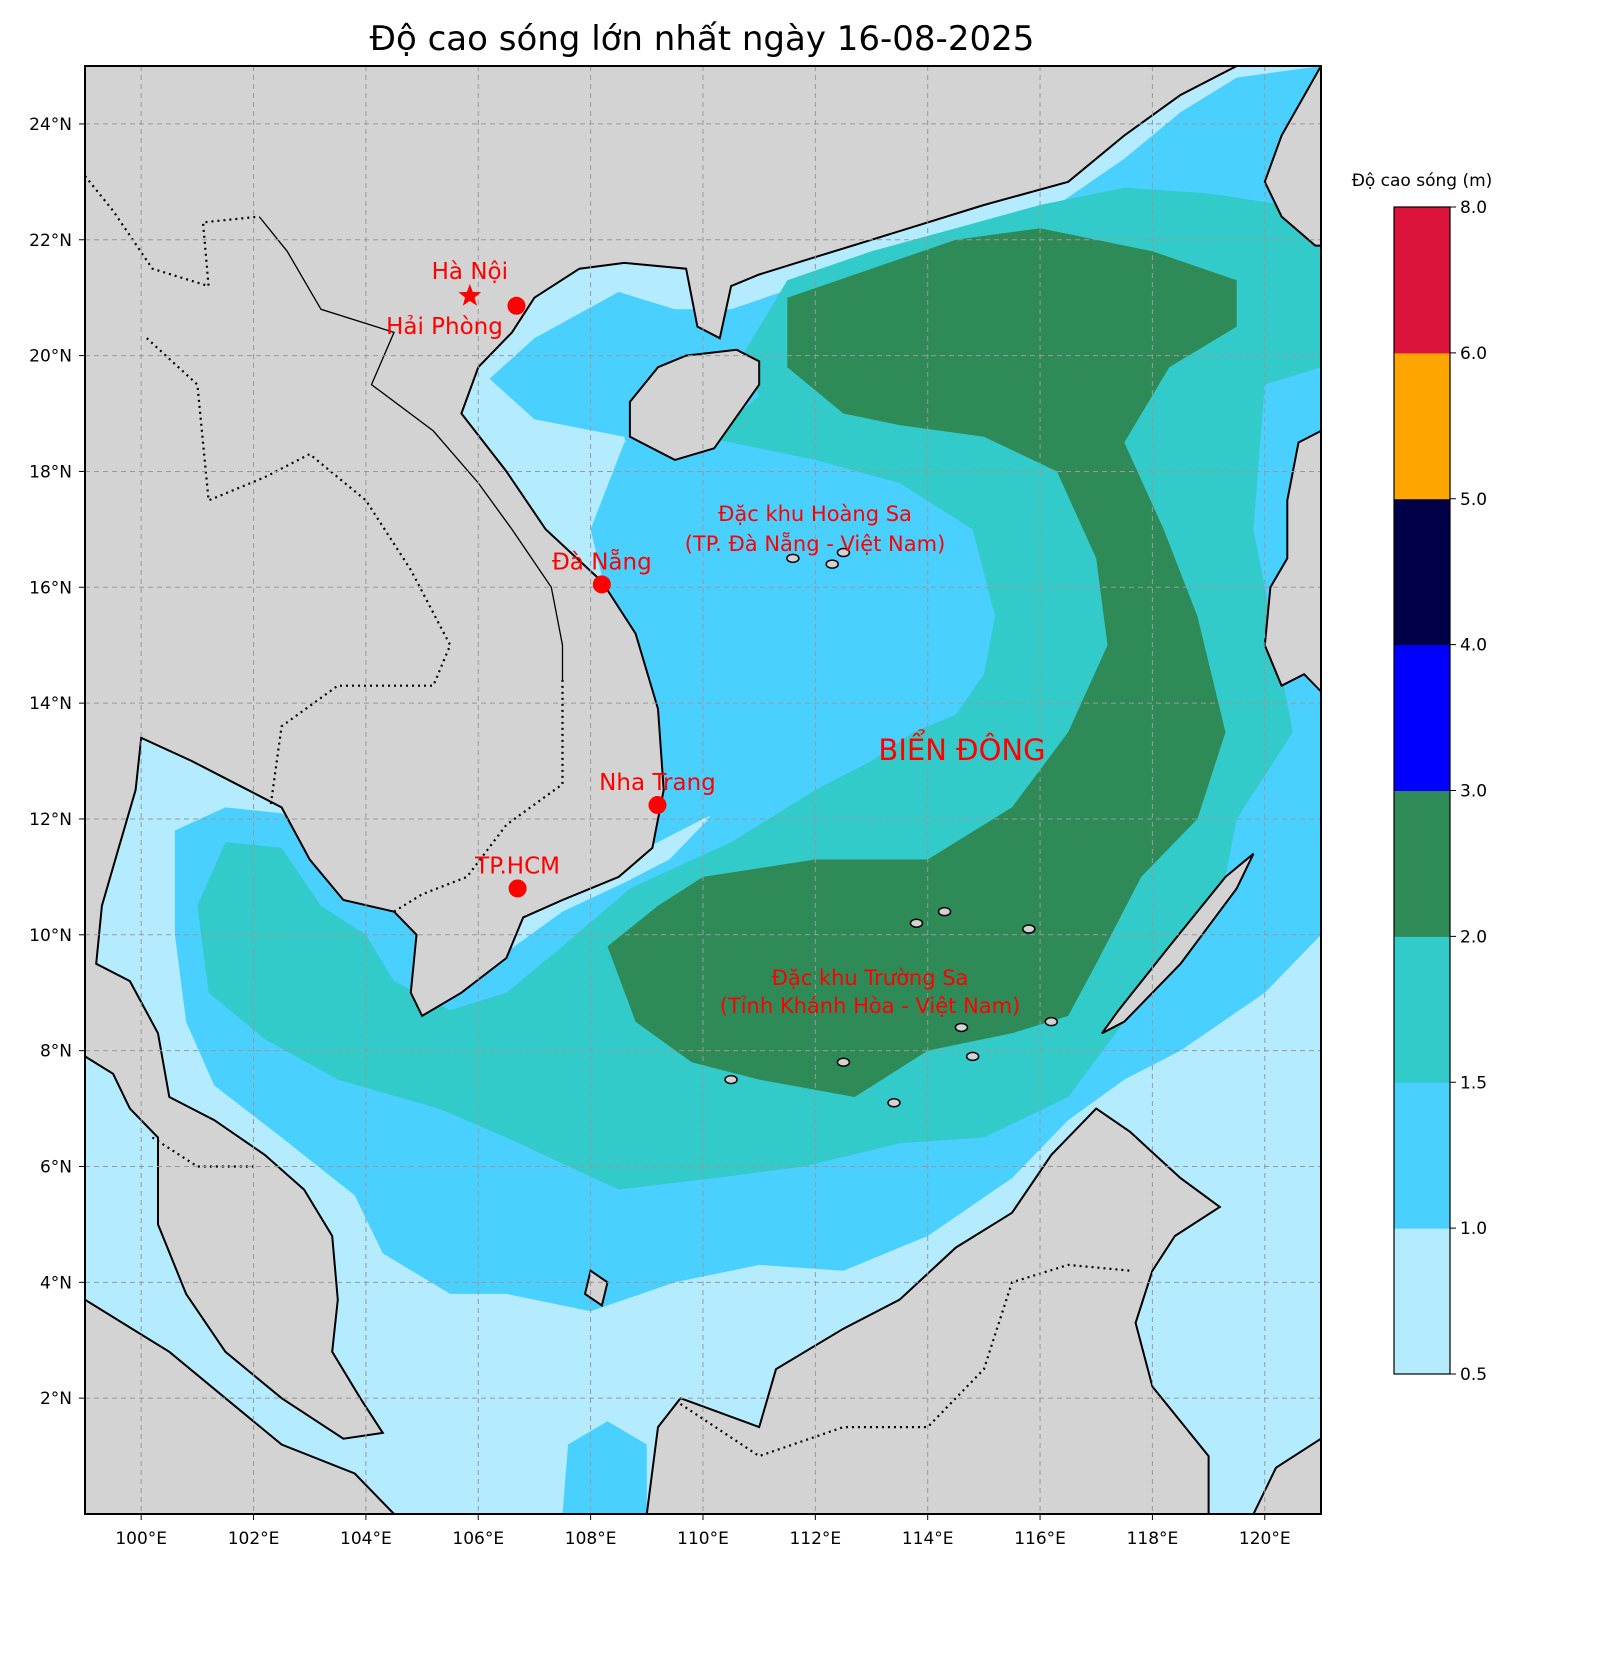 The height and width of the screenshot is (1667, 1624). I want to click on lon-tick-label: 114°E, so click(928, 1539).